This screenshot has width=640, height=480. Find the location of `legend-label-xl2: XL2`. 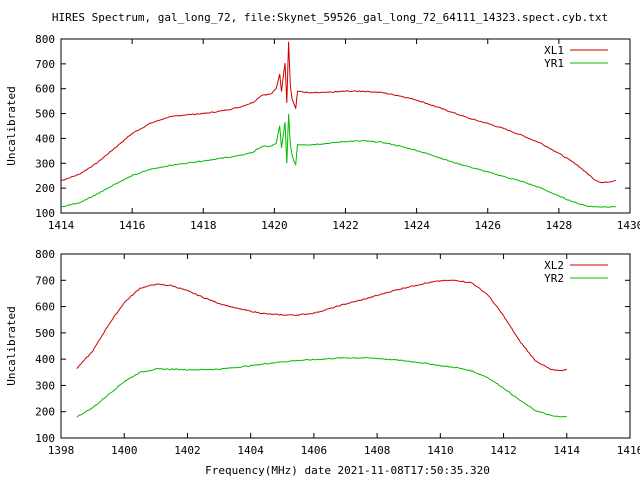

legend-label-xl2: XL2 is located at coordinates (554, 265).